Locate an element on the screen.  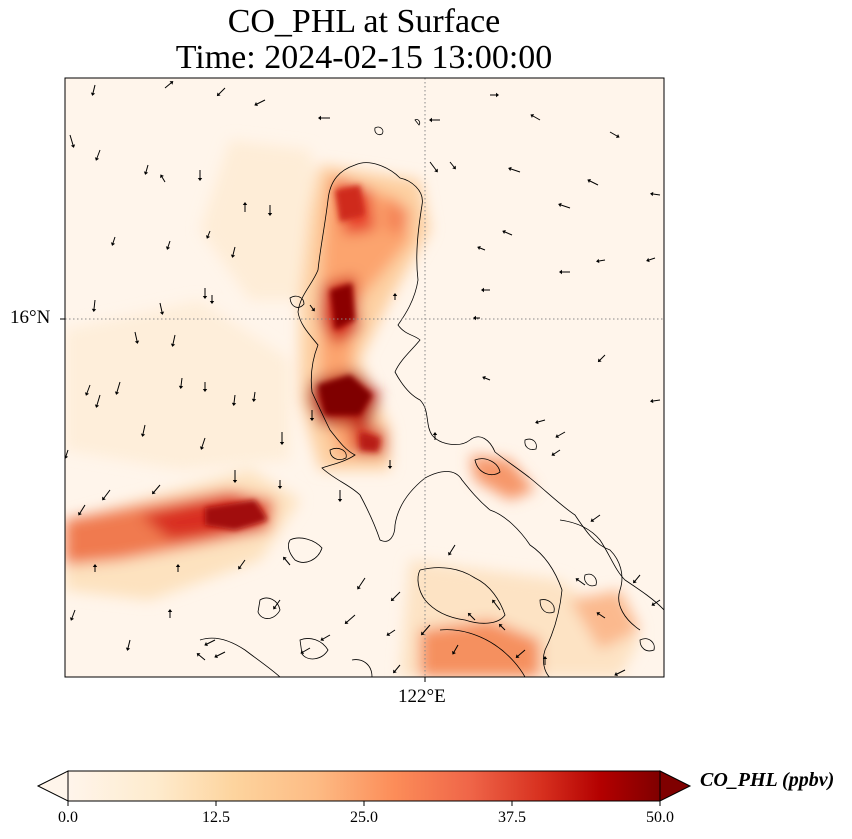
colorbar-max-extend is located at coordinates (675, 786).